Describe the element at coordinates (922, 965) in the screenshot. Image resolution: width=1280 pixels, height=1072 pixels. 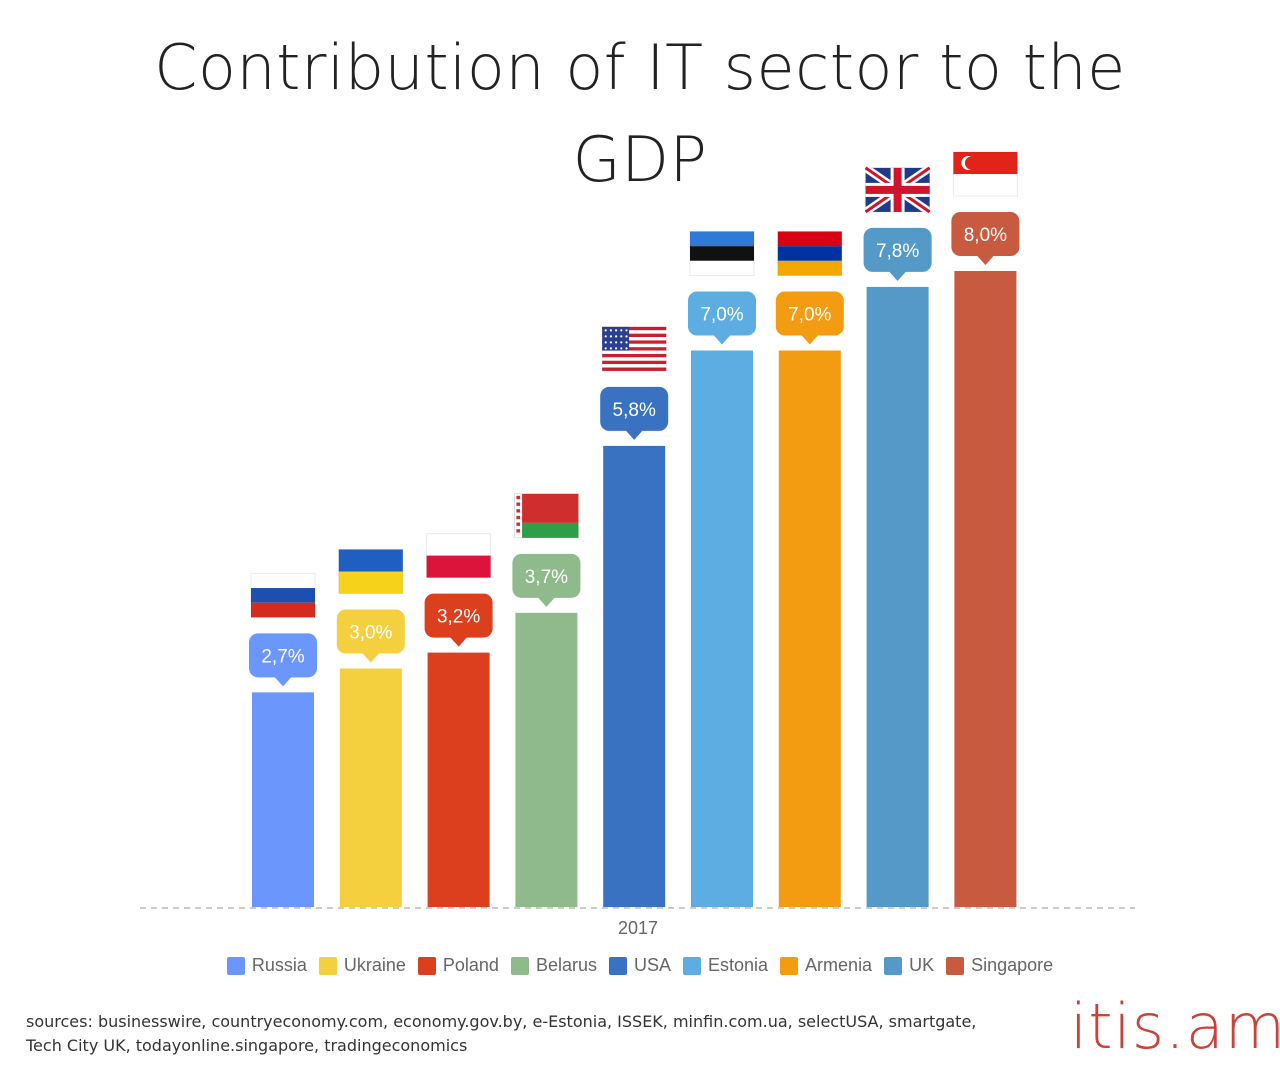
I see `legend-label: UK` at that location.